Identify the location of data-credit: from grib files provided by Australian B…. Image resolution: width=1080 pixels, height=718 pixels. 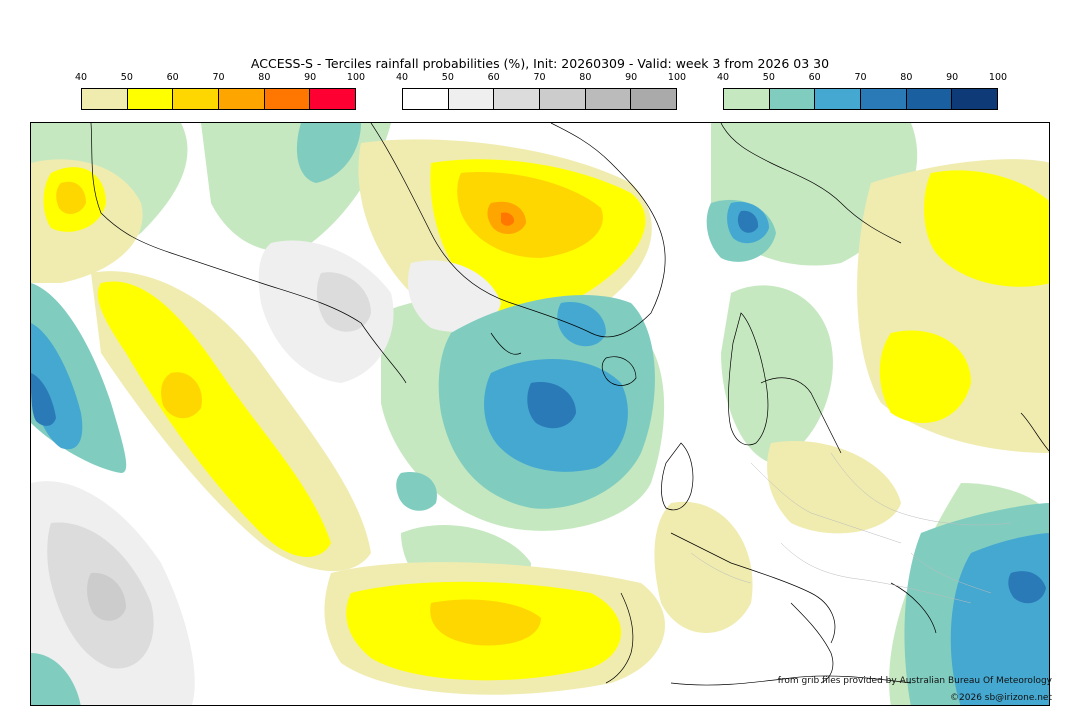
(914, 681).